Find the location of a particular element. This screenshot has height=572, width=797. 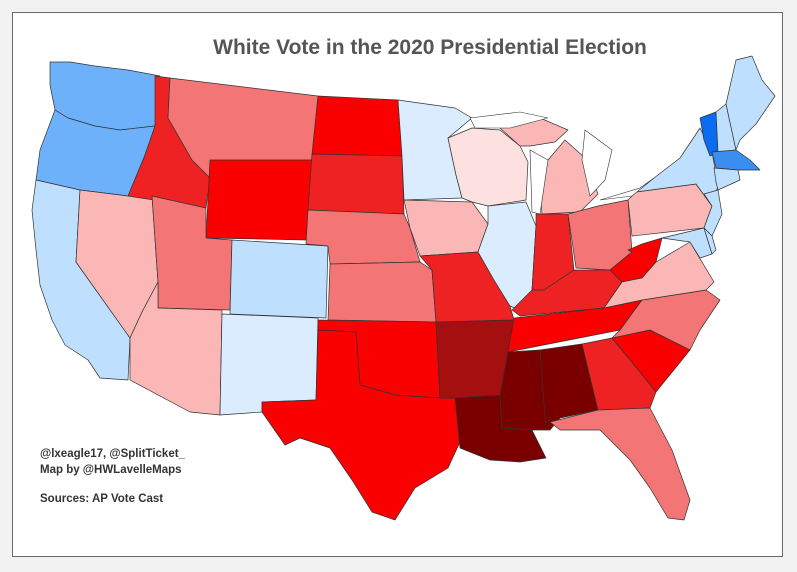

state-md is located at coordinates (687, 243).